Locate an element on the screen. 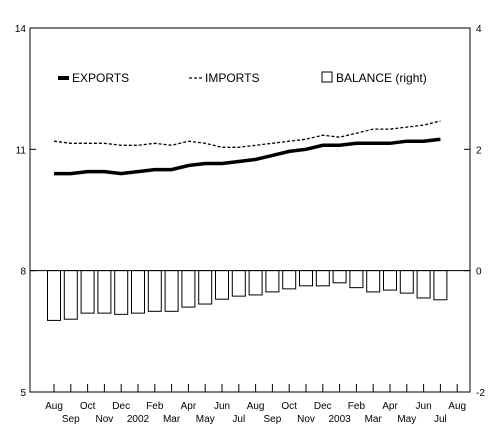 This screenshot has width=499, height=438. x-tick-label-bottom: 2003 is located at coordinates (339, 419).